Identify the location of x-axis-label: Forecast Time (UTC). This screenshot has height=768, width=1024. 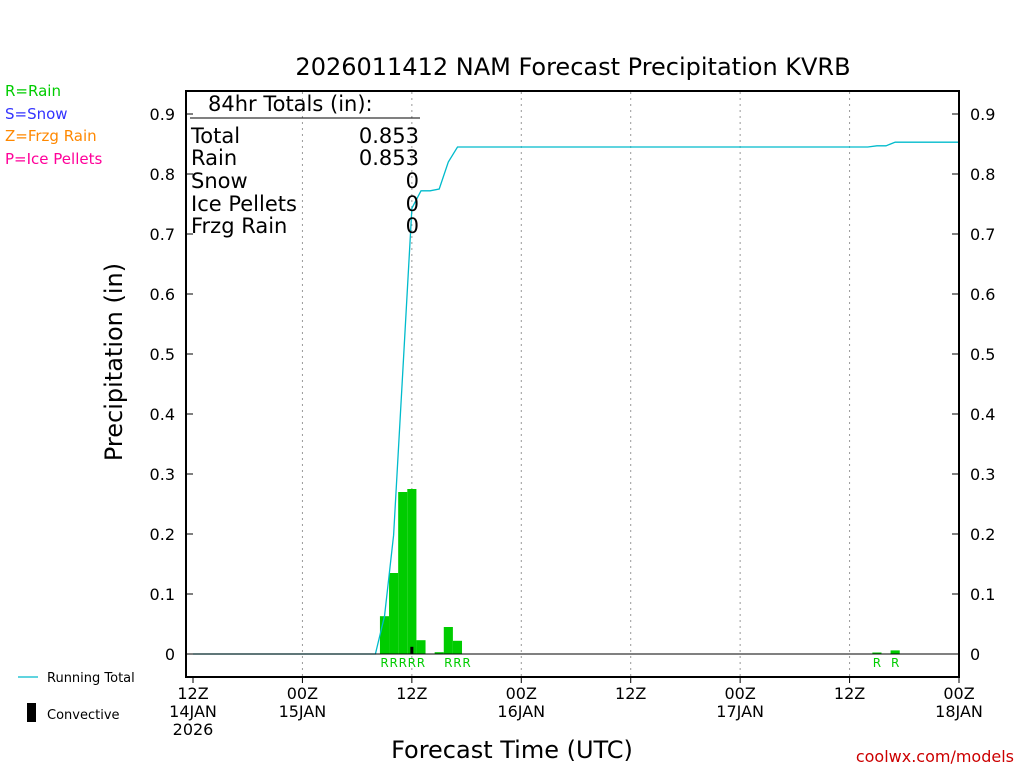
(512, 750).